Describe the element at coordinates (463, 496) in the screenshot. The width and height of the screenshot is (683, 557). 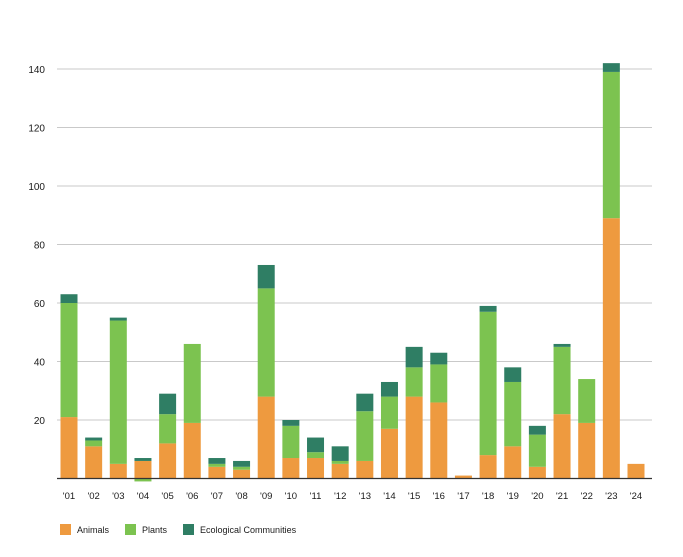
I see `x-tick-label: '17` at that location.